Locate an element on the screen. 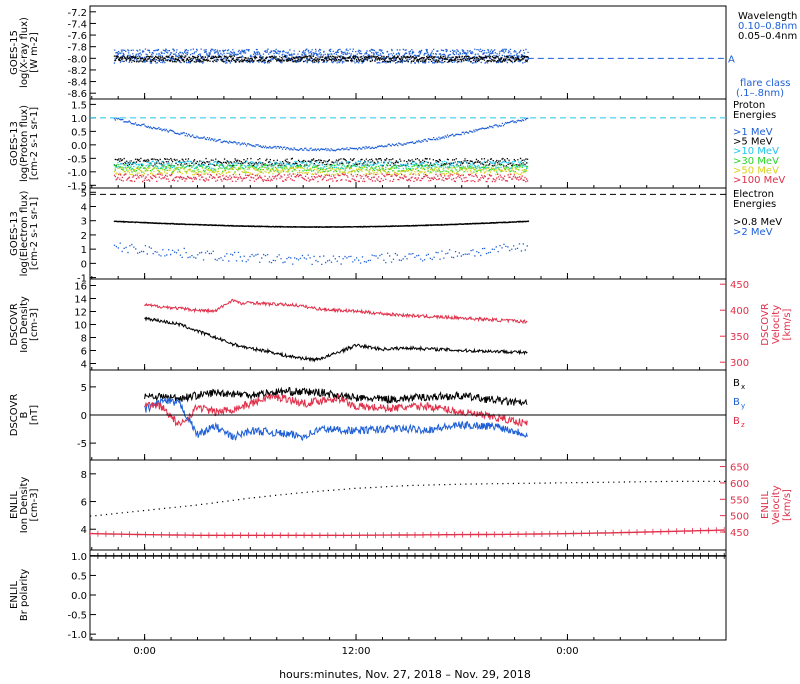 Image resolution: width=800 pixels, height=684 pixels. panel-enlil_polarity: 1.0 0.5 0.0 -0.5 -1.0 ENLIL Br polarity is located at coordinates (368, 595).